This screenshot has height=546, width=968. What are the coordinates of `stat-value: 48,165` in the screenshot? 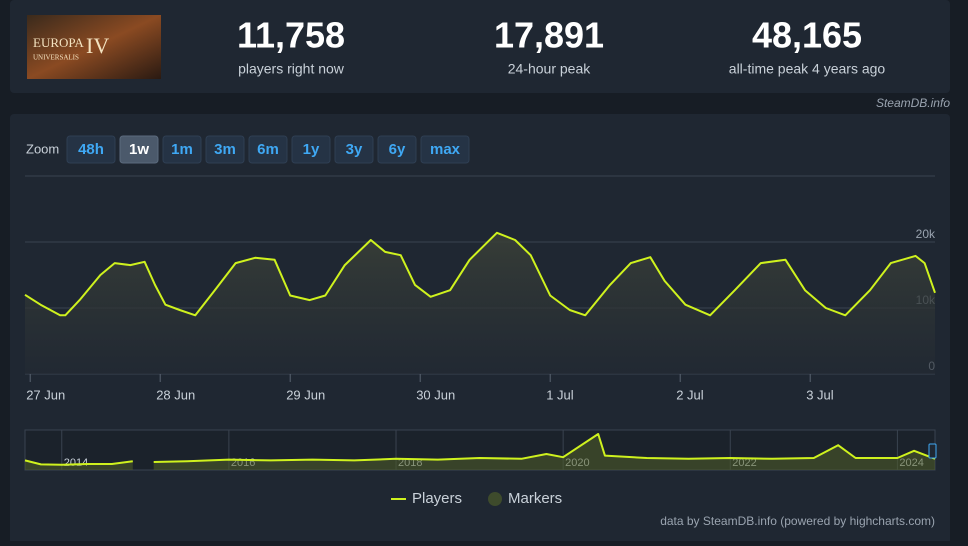 It's located at (807, 35).